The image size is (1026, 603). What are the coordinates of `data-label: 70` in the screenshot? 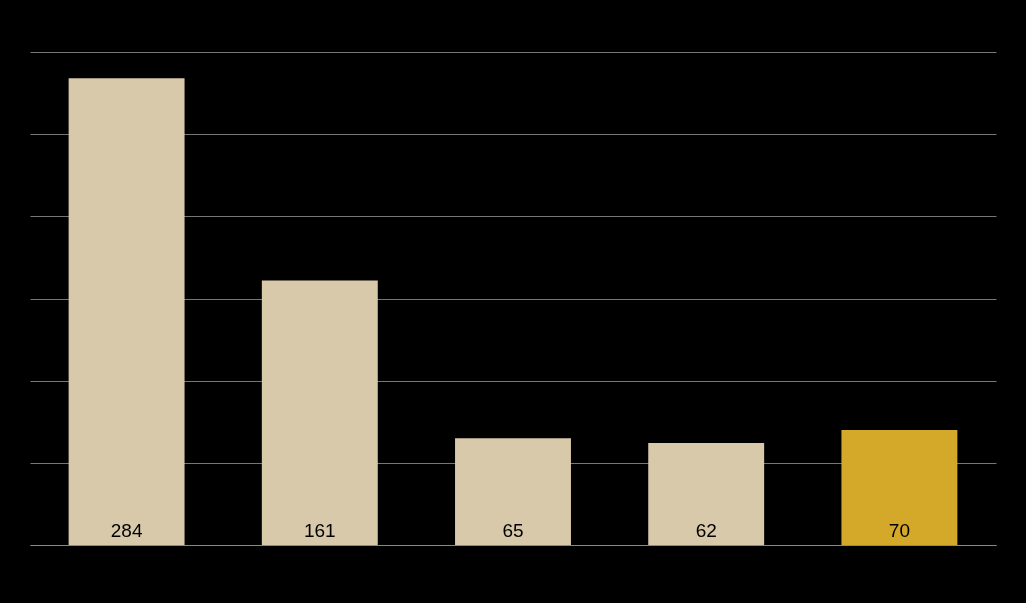 It's located at (899, 530).